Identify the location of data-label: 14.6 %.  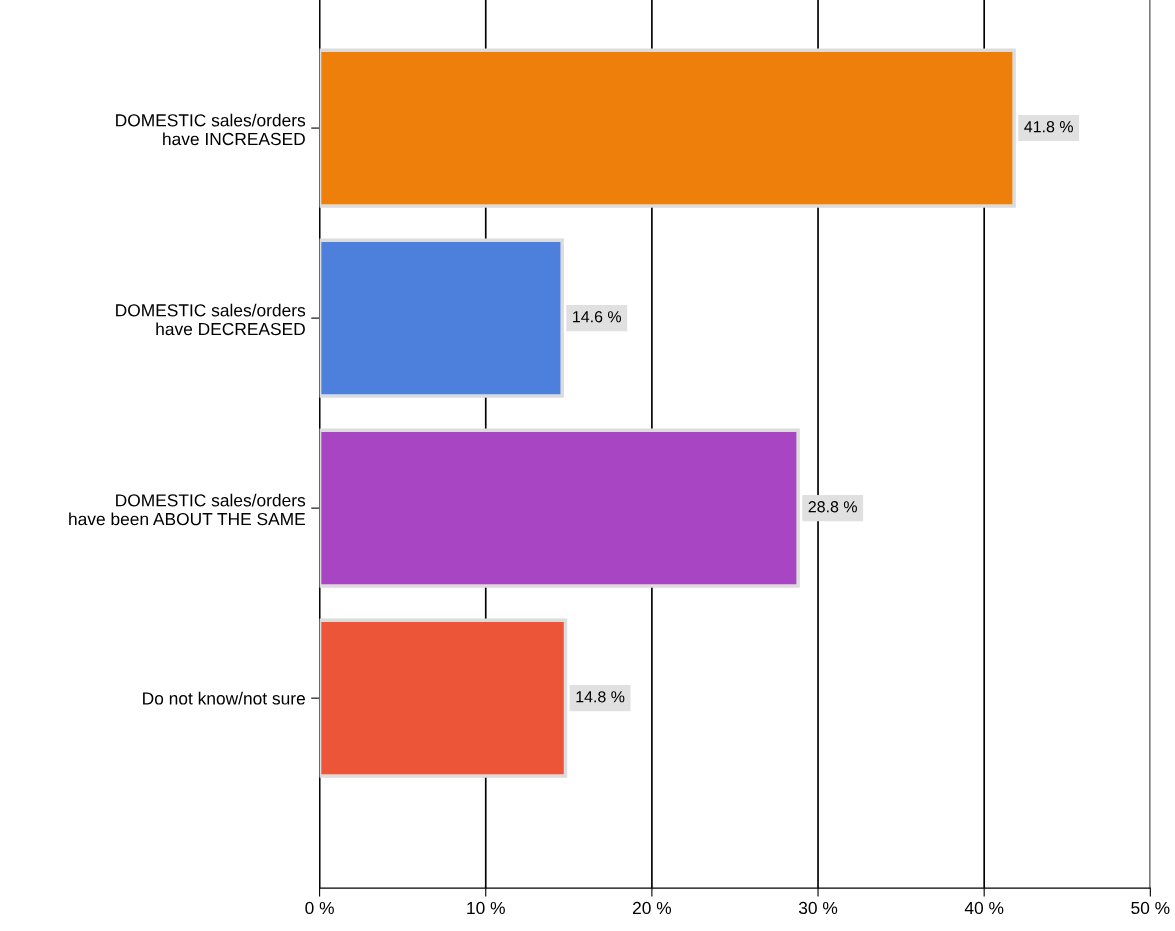
(597, 317).